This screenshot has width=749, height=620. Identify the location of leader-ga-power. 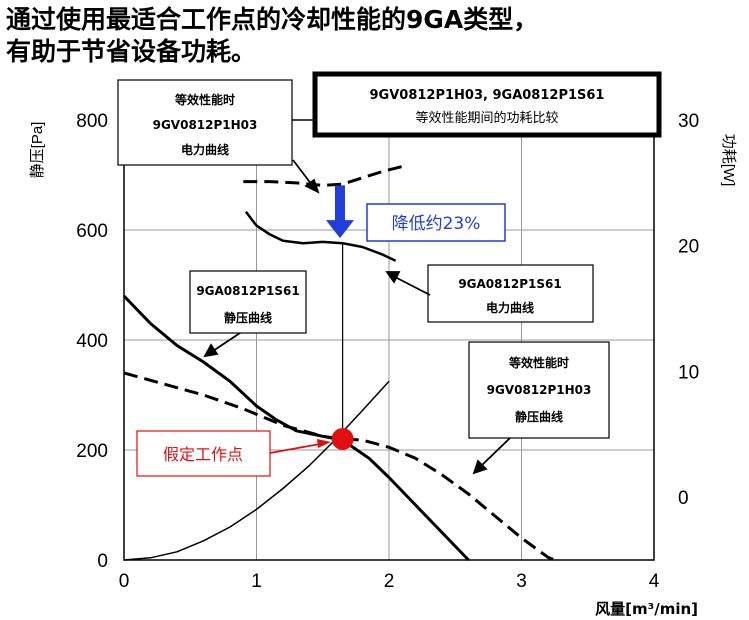
(412, 286).